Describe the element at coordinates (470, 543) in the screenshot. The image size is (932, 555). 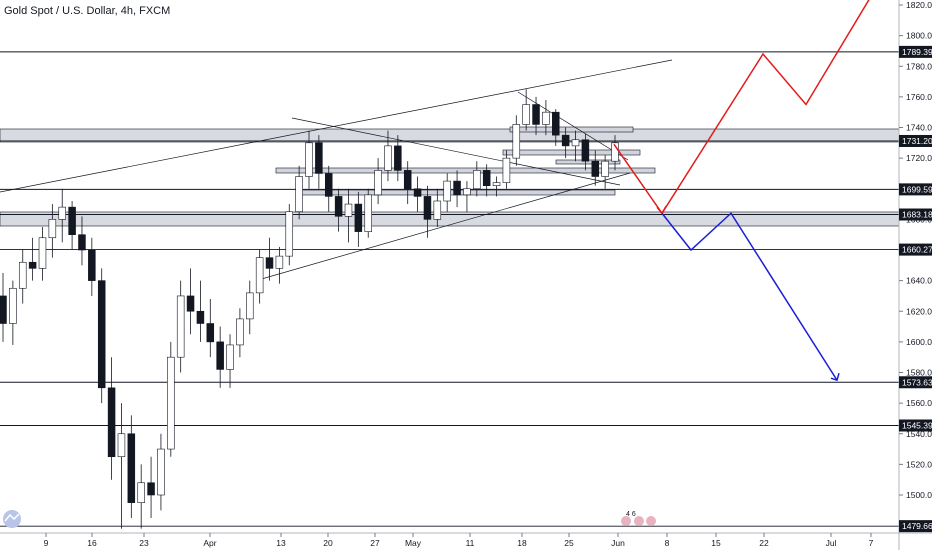
I see `x-tick-label: 11` at that location.